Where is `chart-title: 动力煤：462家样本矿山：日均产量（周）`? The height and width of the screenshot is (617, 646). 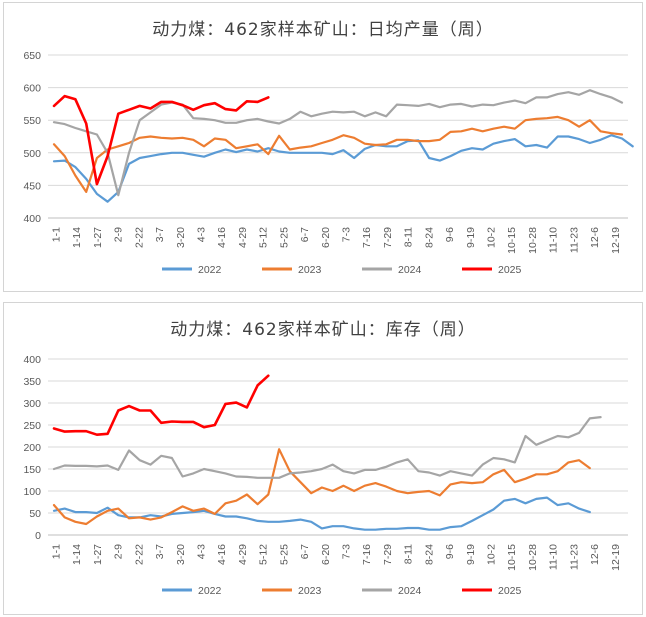
chart-title: 动力煤：462家样本矿山：日均产量（周） is located at coordinates (322, 30).